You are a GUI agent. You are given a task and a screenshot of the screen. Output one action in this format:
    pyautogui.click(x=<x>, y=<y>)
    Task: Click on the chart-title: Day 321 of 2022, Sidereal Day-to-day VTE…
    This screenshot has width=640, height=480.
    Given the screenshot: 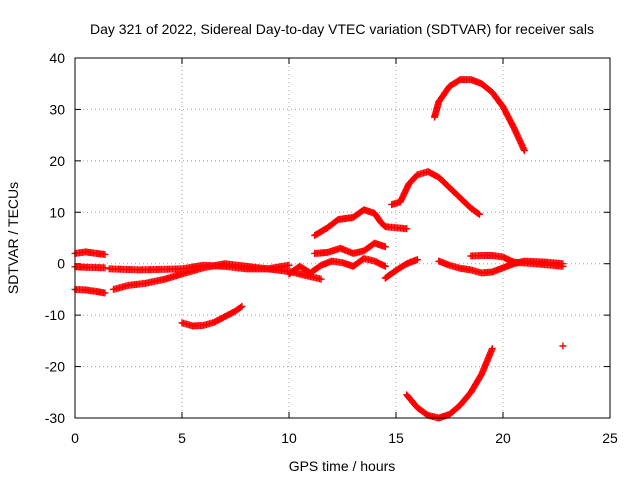 What is the action you would take?
    pyautogui.click(x=342, y=29)
    